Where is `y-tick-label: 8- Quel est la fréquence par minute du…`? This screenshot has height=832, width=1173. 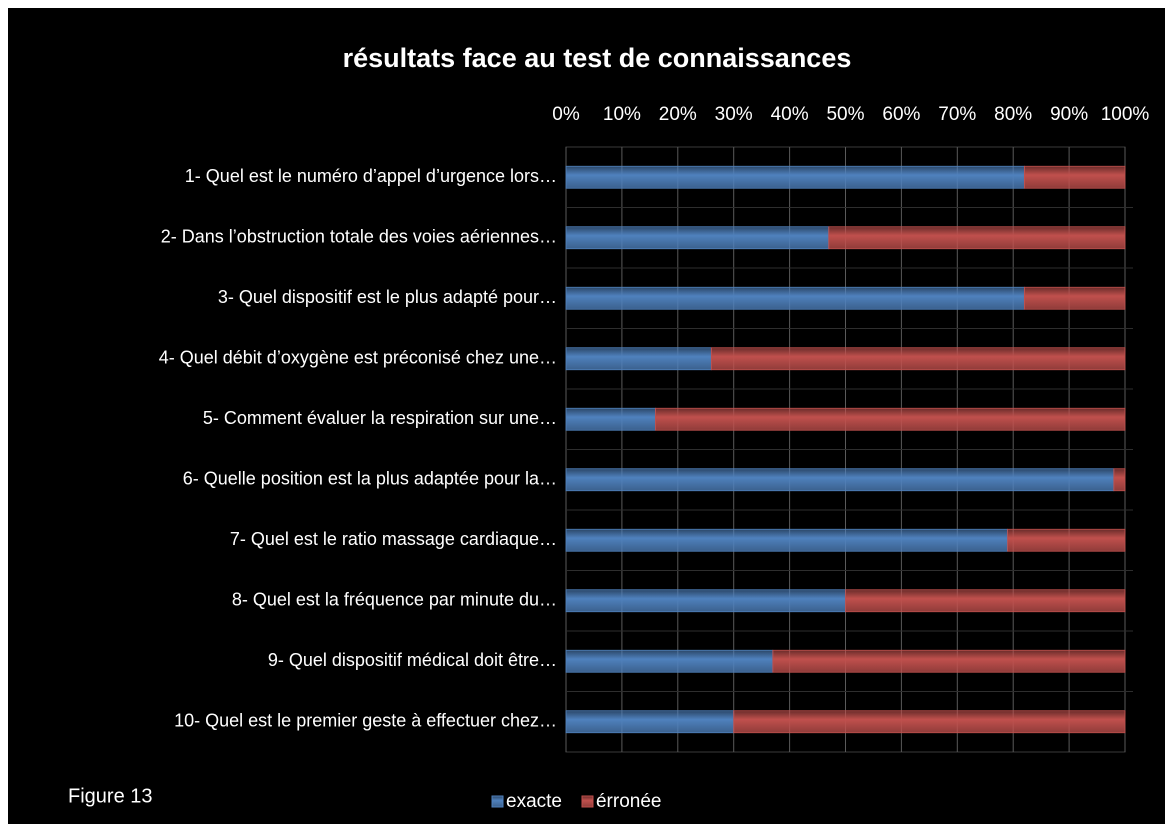 y-tick-label: 8- Quel est la fréquence par minute du… is located at coordinates (394, 600).